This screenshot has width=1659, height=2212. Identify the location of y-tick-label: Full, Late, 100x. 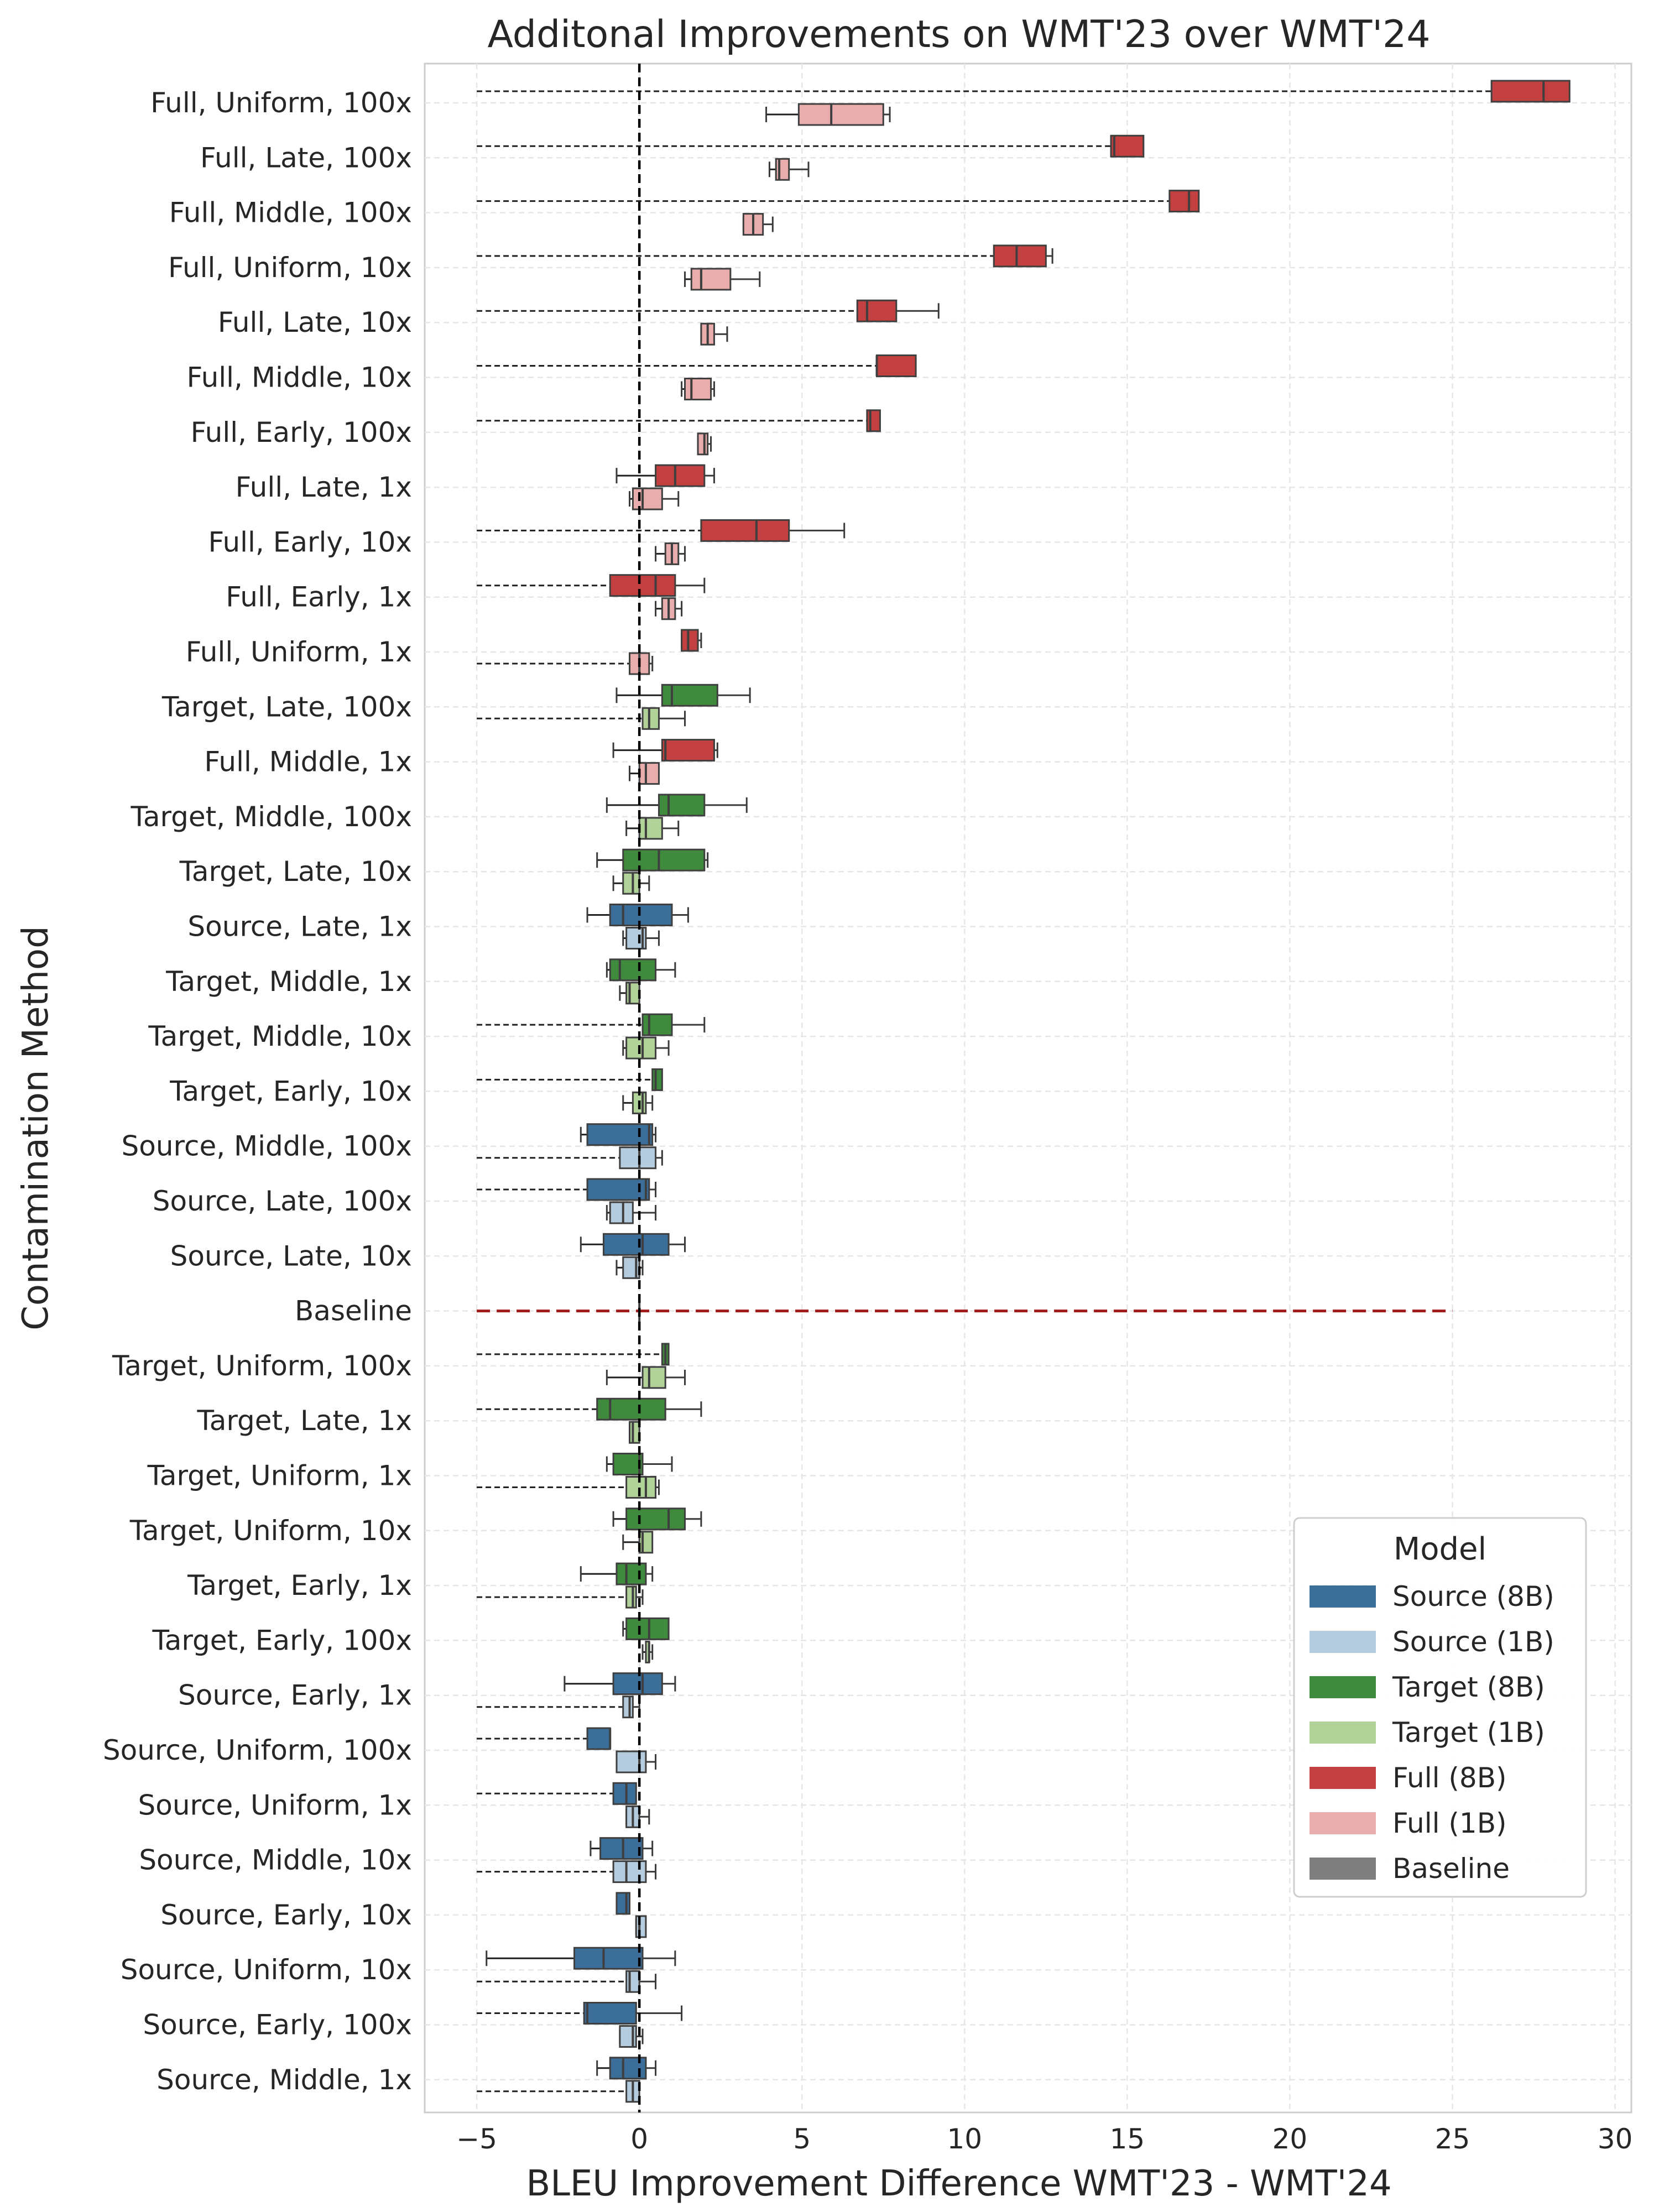
(306, 158).